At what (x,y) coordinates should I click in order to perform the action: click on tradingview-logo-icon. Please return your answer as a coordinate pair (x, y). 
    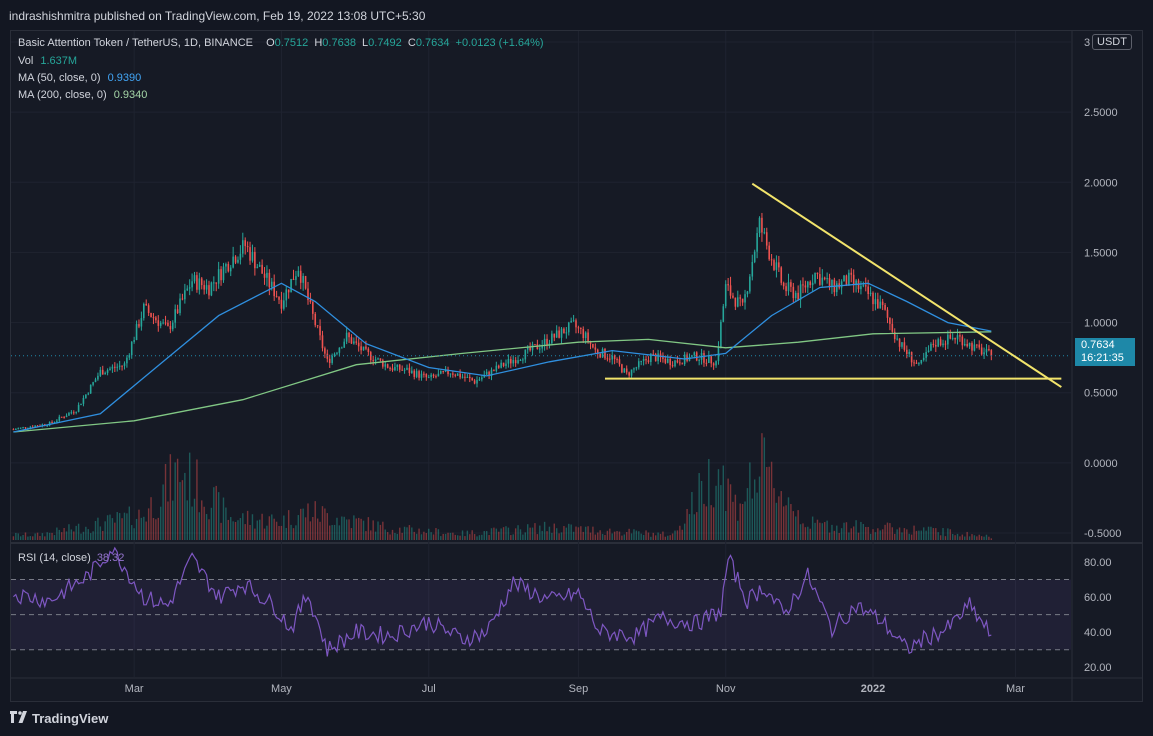
    Looking at the image, I should click on (18, 717).